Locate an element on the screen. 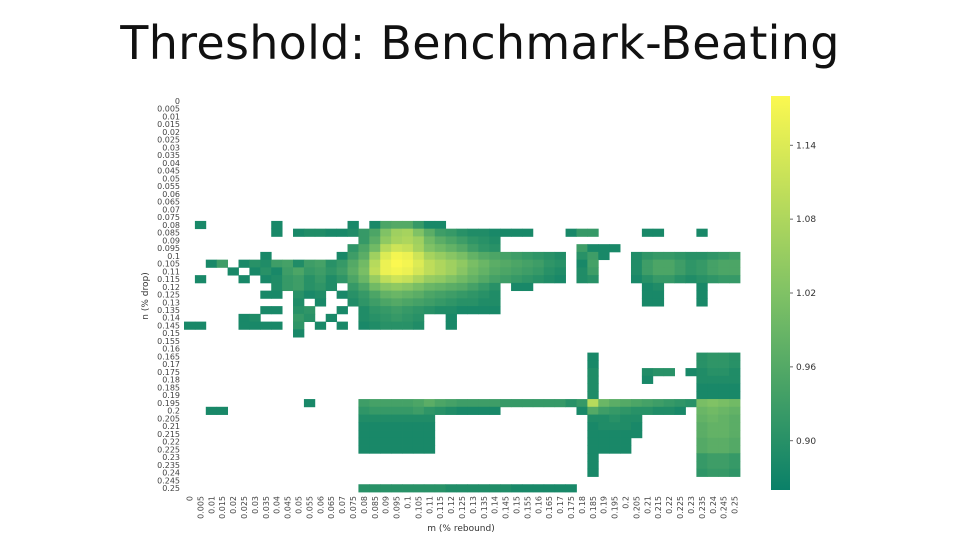  colorbar is located at coordinates (780, 293).